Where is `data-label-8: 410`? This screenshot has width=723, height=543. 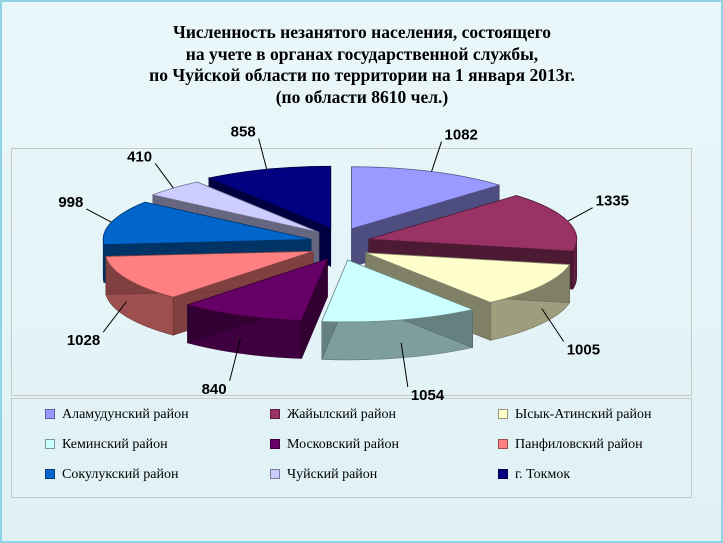
data-label-8: 410 is located at coordinates (139, 156).